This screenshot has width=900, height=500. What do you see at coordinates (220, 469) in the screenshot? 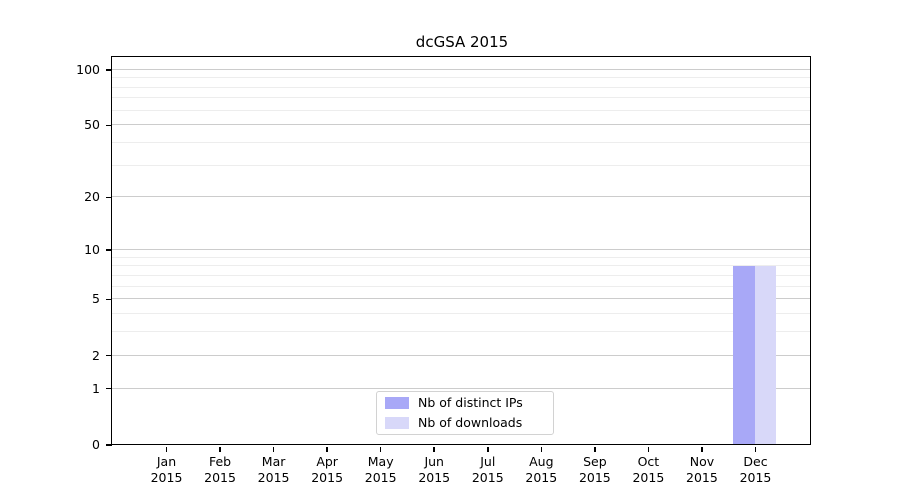
I see `x-tick-label: Feb 2015` at bounding box center [220, 469].